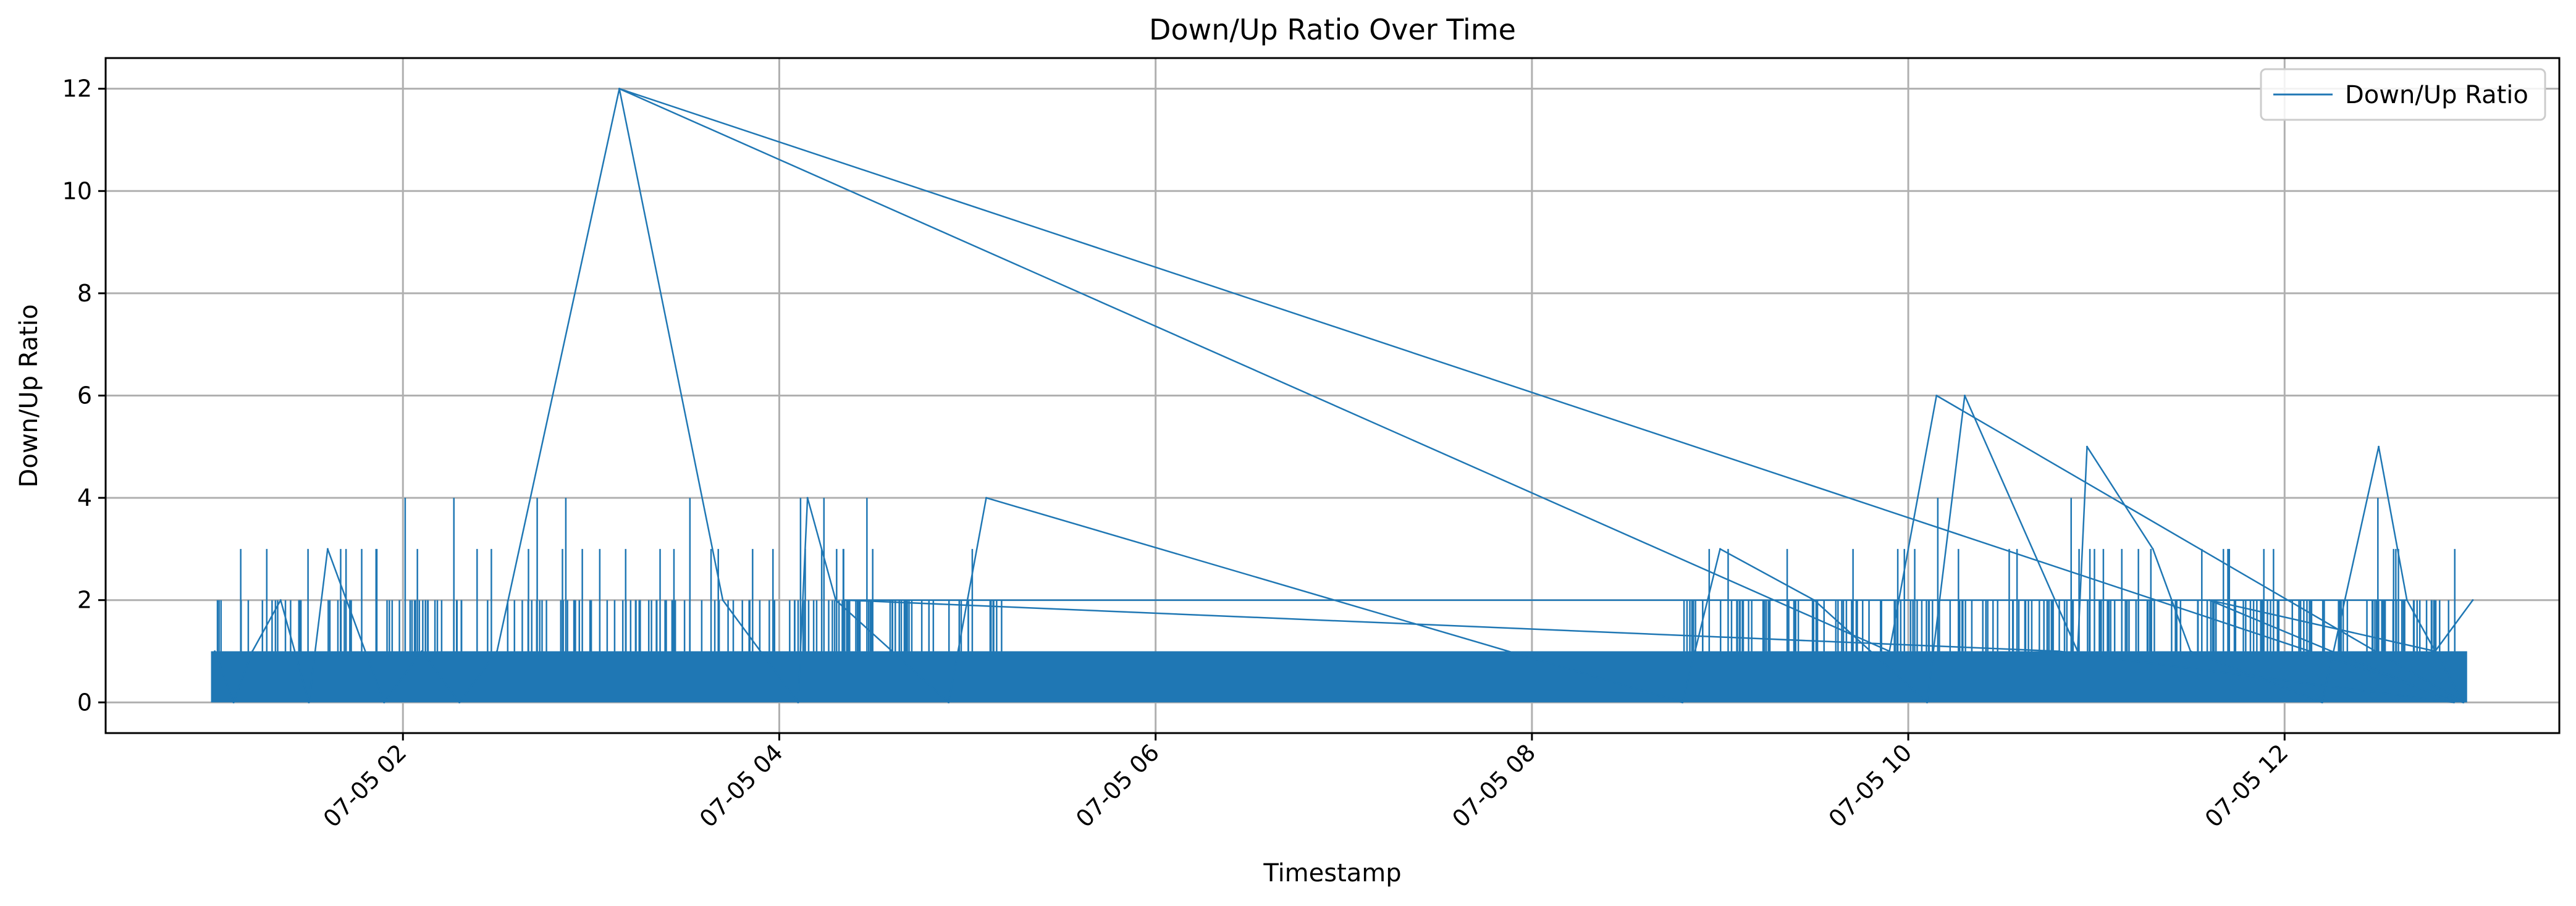 The width and height of the screenshot is (2576, 906). What do you see at coordinates (365, 786) in the screenshot?
I see `x-tick-label: 07-05 02` at bounding box center [365, 786].